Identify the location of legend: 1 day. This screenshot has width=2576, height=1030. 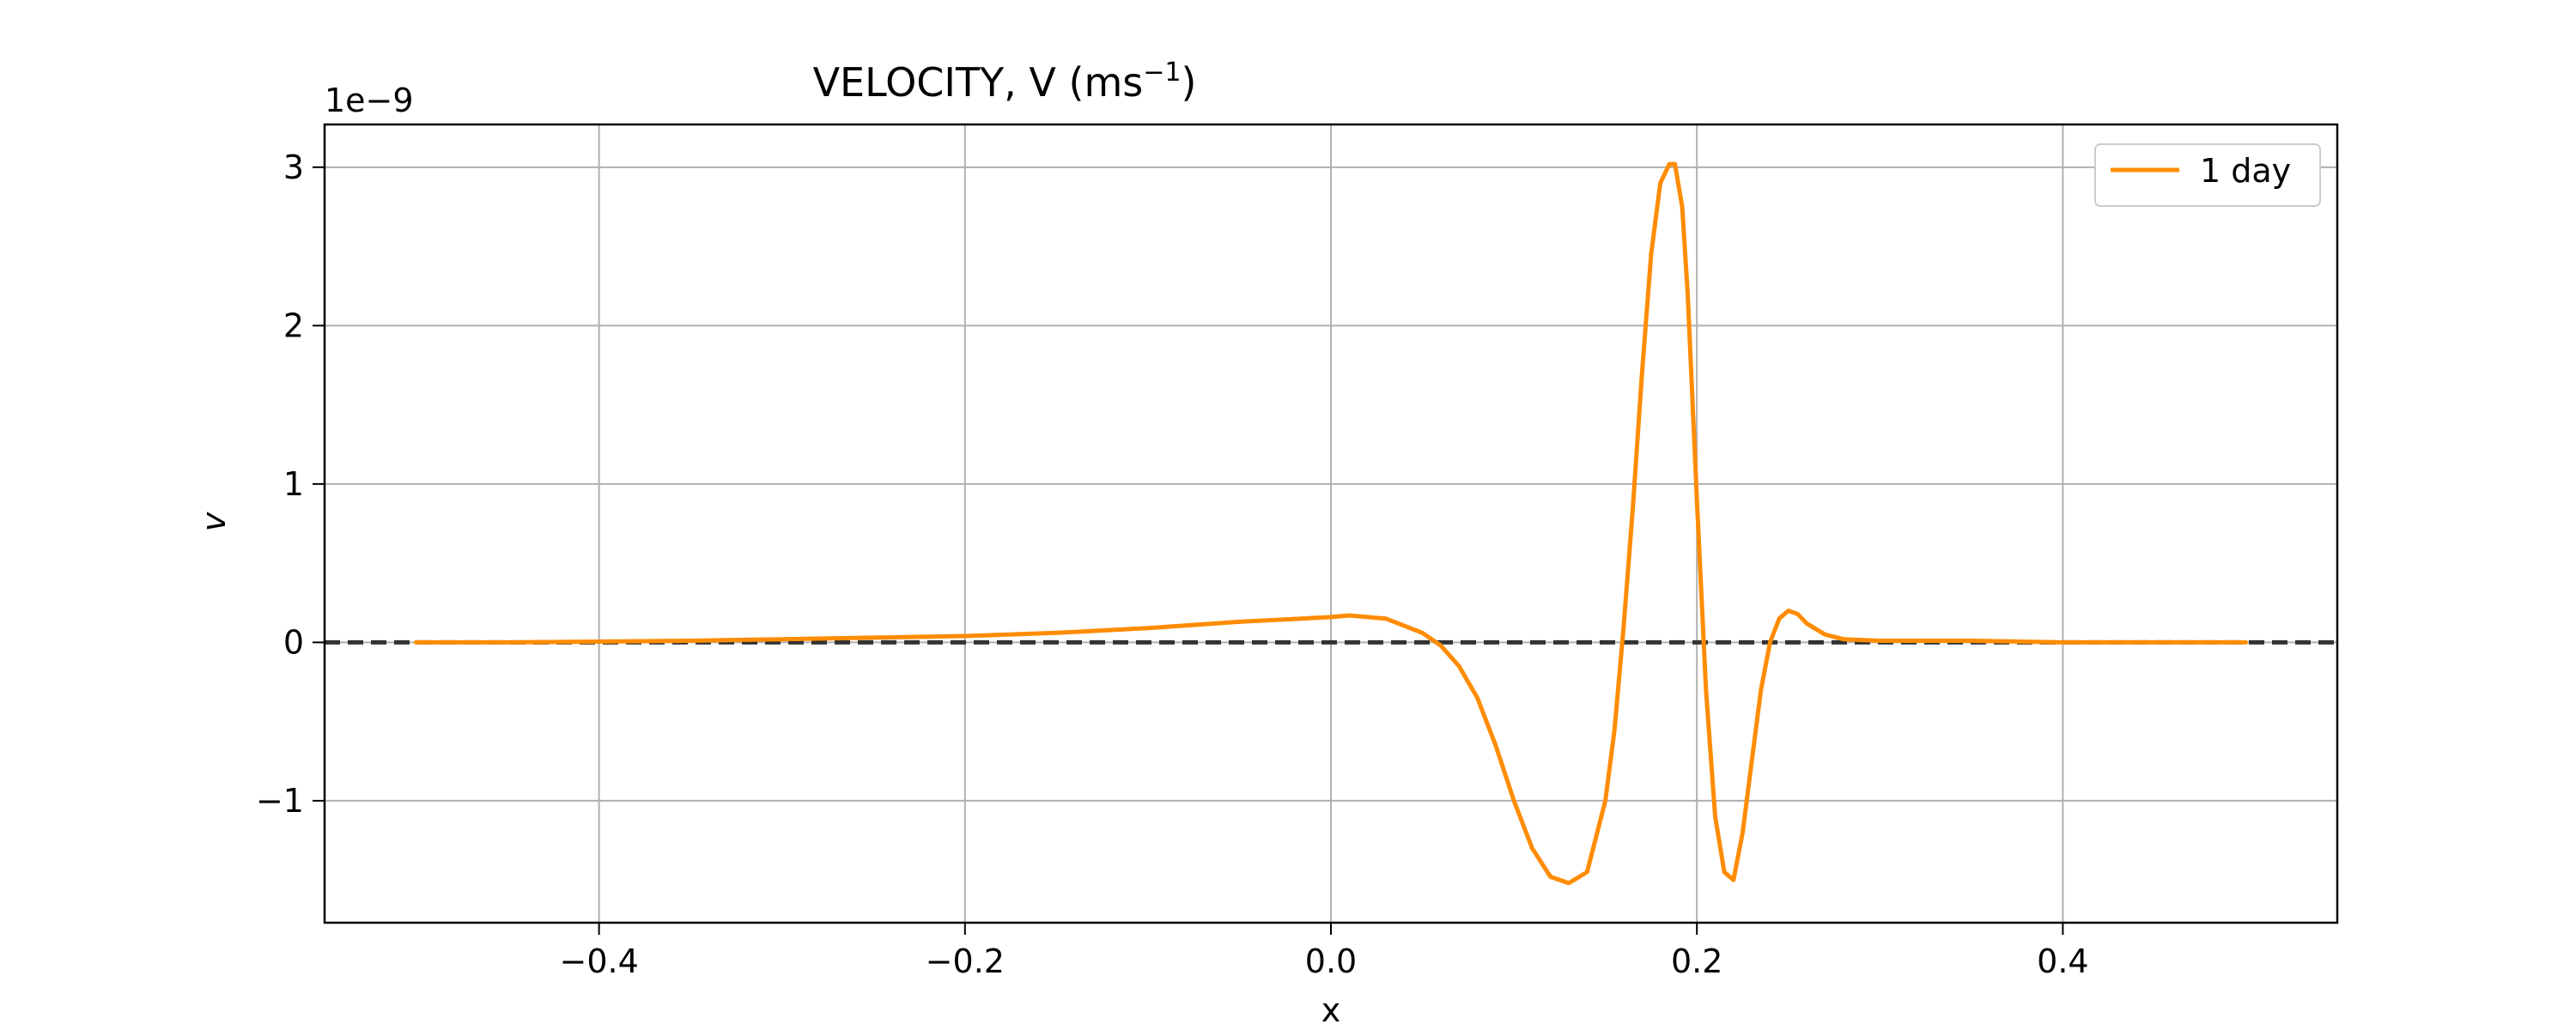
(2207, 175).